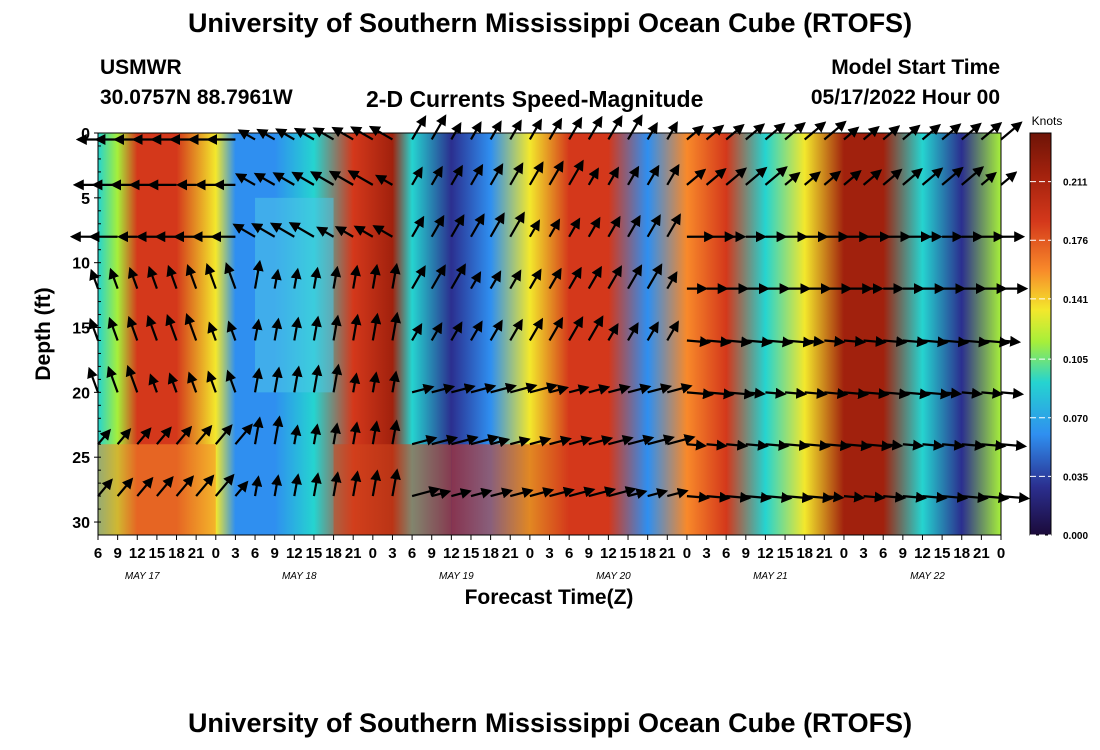  Describe the element at coordinates (81, 264) in the screenshot. I see `y-tick-label: 10` at that location.